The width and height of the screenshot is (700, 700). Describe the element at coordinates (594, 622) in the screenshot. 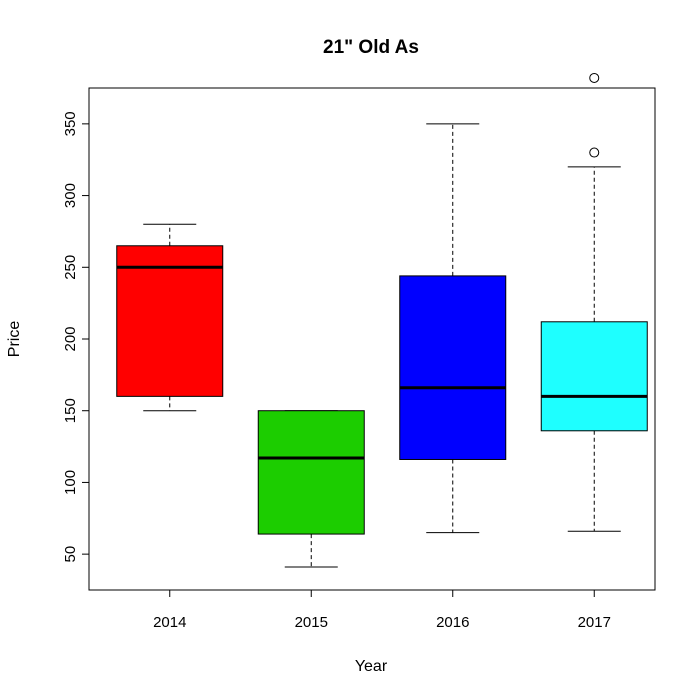

I see `x-tick-label: 2017` at that location.